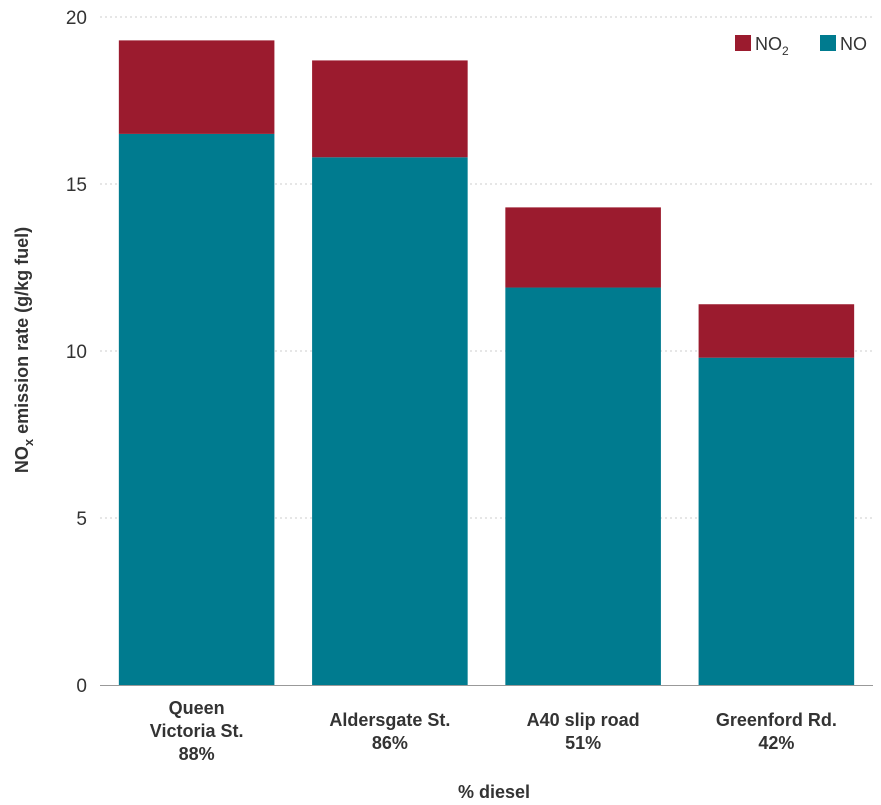 The width and height of the screenshot is (881, 805). Describe the element at coordinates (853, 44) in the screenshot. I see `legend-label-no: NO` at that location.